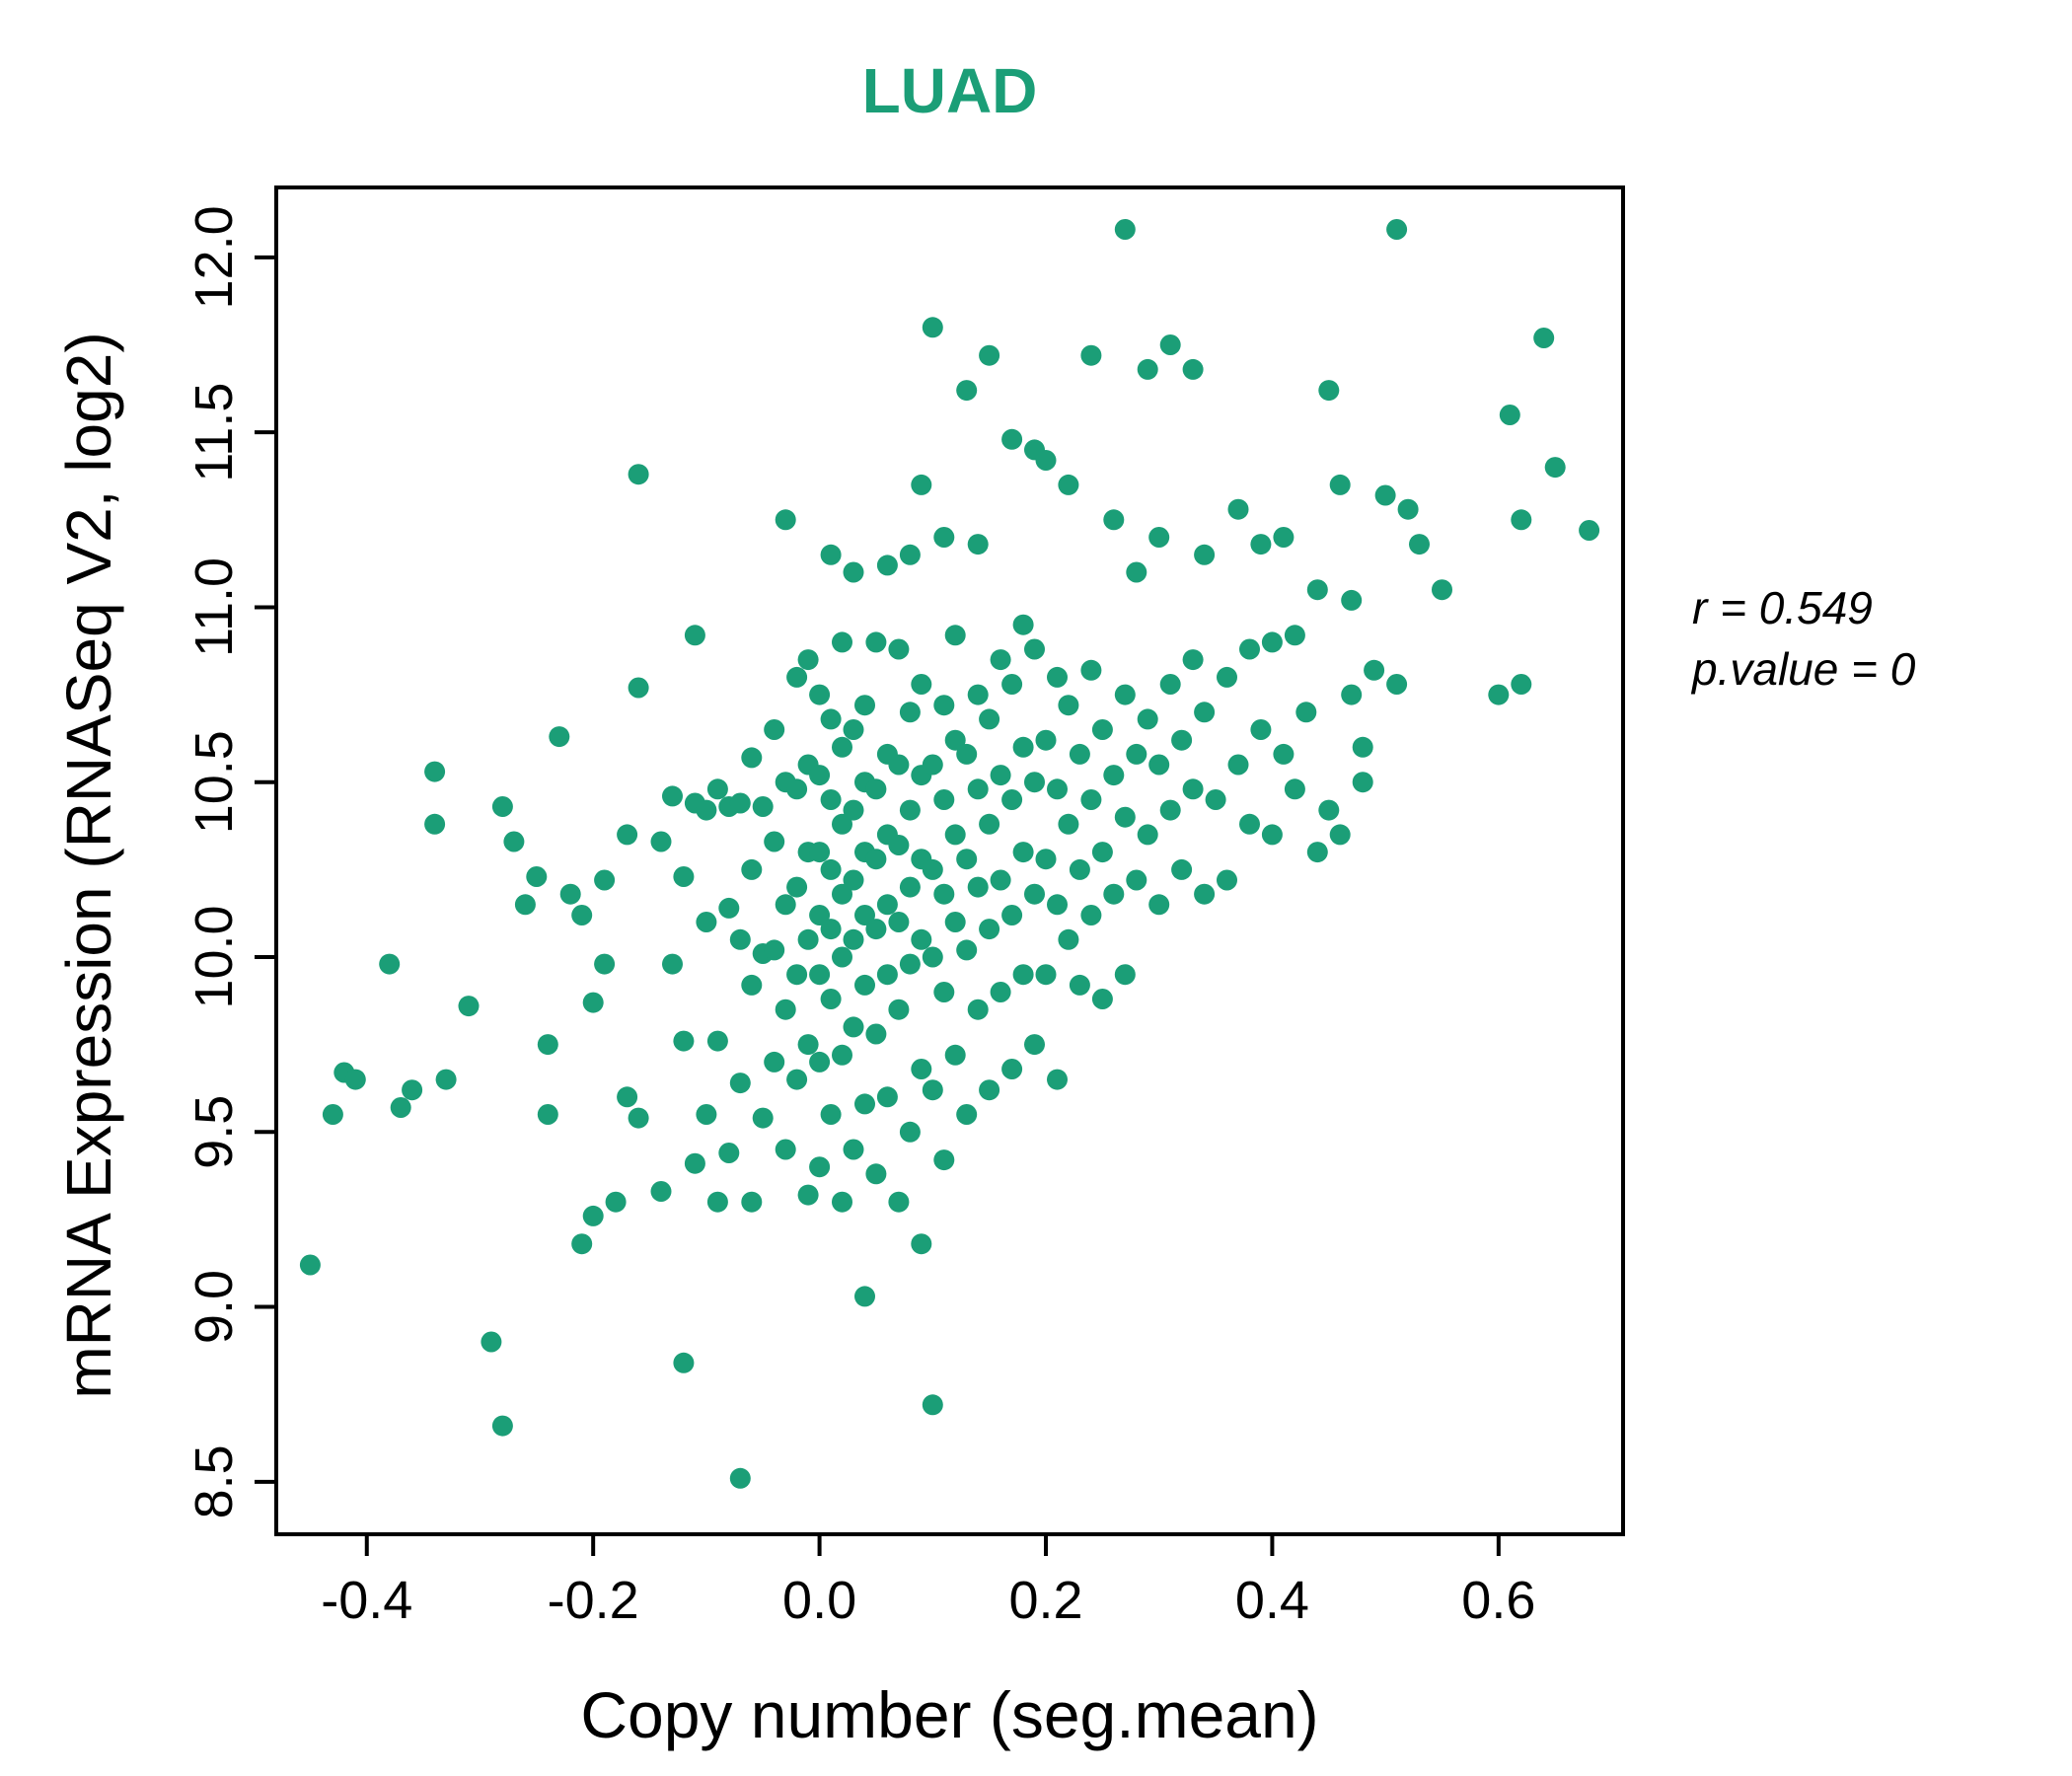  Describe the element at coordinates (1803, 639) in the screenshot. I see `stats-annotation: r = 0.549 p.value = 0` at that location.